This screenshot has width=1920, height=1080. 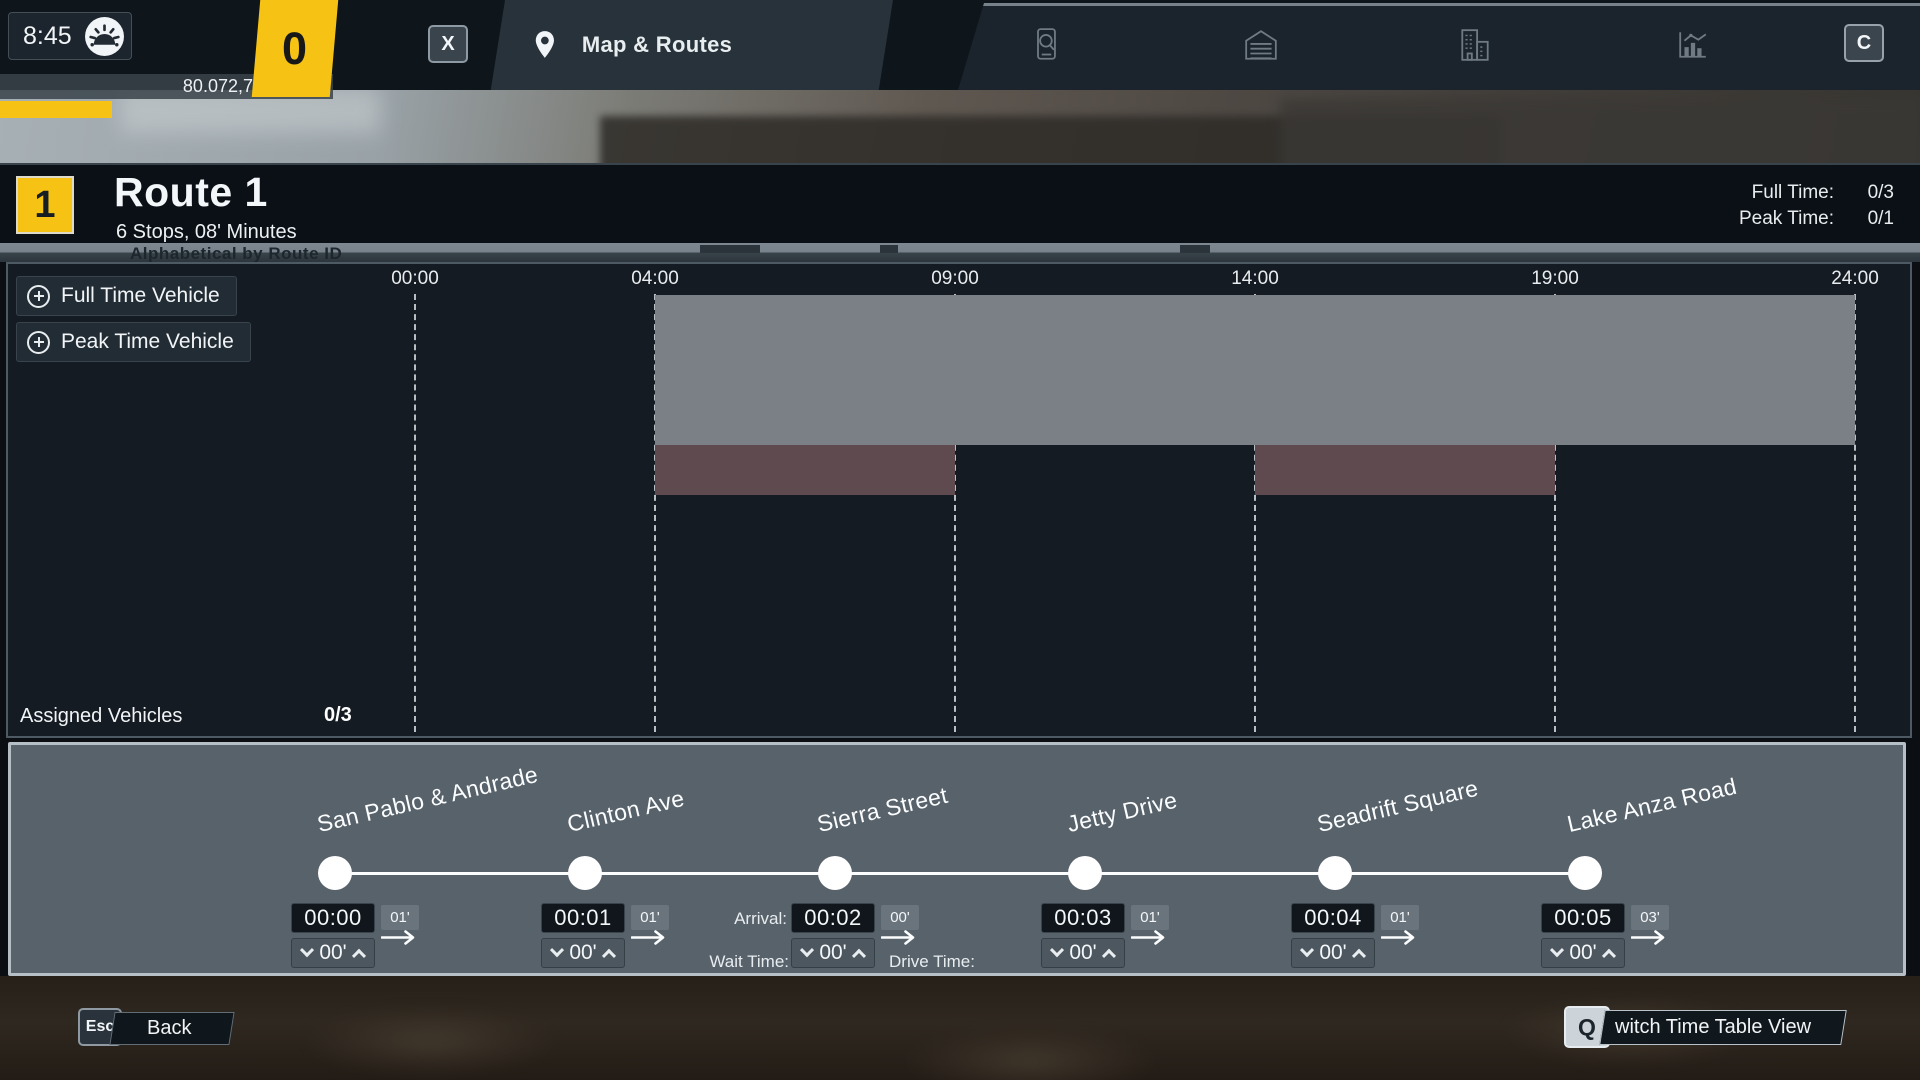 What do you see at coordinates (133, 342) in the screenshot?
I see `add-peak-time-vehicle-button: Peak Time Vehicle` at bounding box center [133, 342].